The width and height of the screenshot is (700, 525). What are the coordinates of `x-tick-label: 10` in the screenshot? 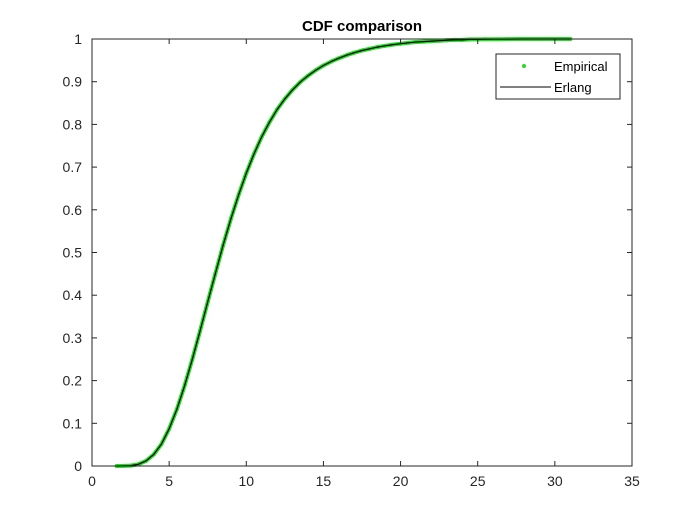 It's located at (246, 481).